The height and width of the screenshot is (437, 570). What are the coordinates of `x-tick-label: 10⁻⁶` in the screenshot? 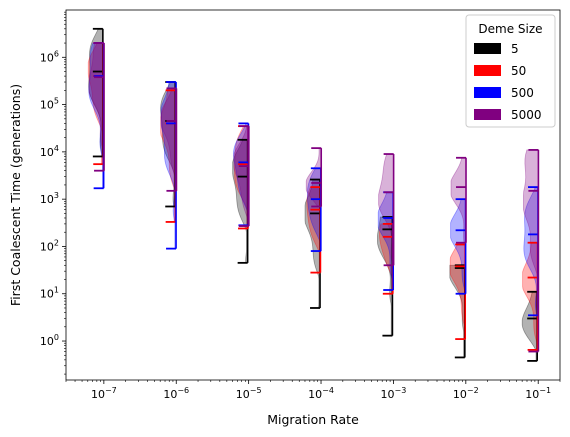 It's located at (176, 393).